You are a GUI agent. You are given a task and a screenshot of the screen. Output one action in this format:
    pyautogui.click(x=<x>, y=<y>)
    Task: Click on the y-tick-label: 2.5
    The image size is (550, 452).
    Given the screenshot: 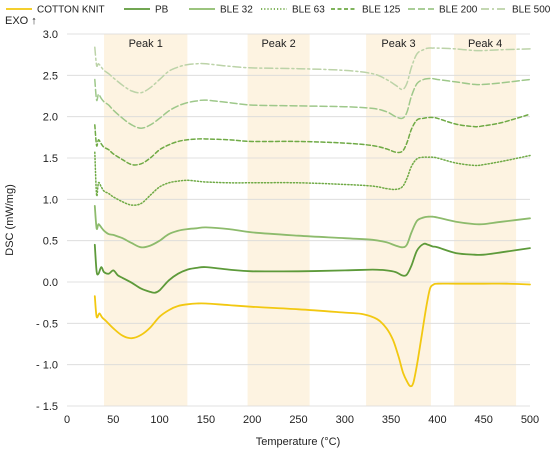 What is the action you would take?
    pyautogui.click(x=50, y=76)
    